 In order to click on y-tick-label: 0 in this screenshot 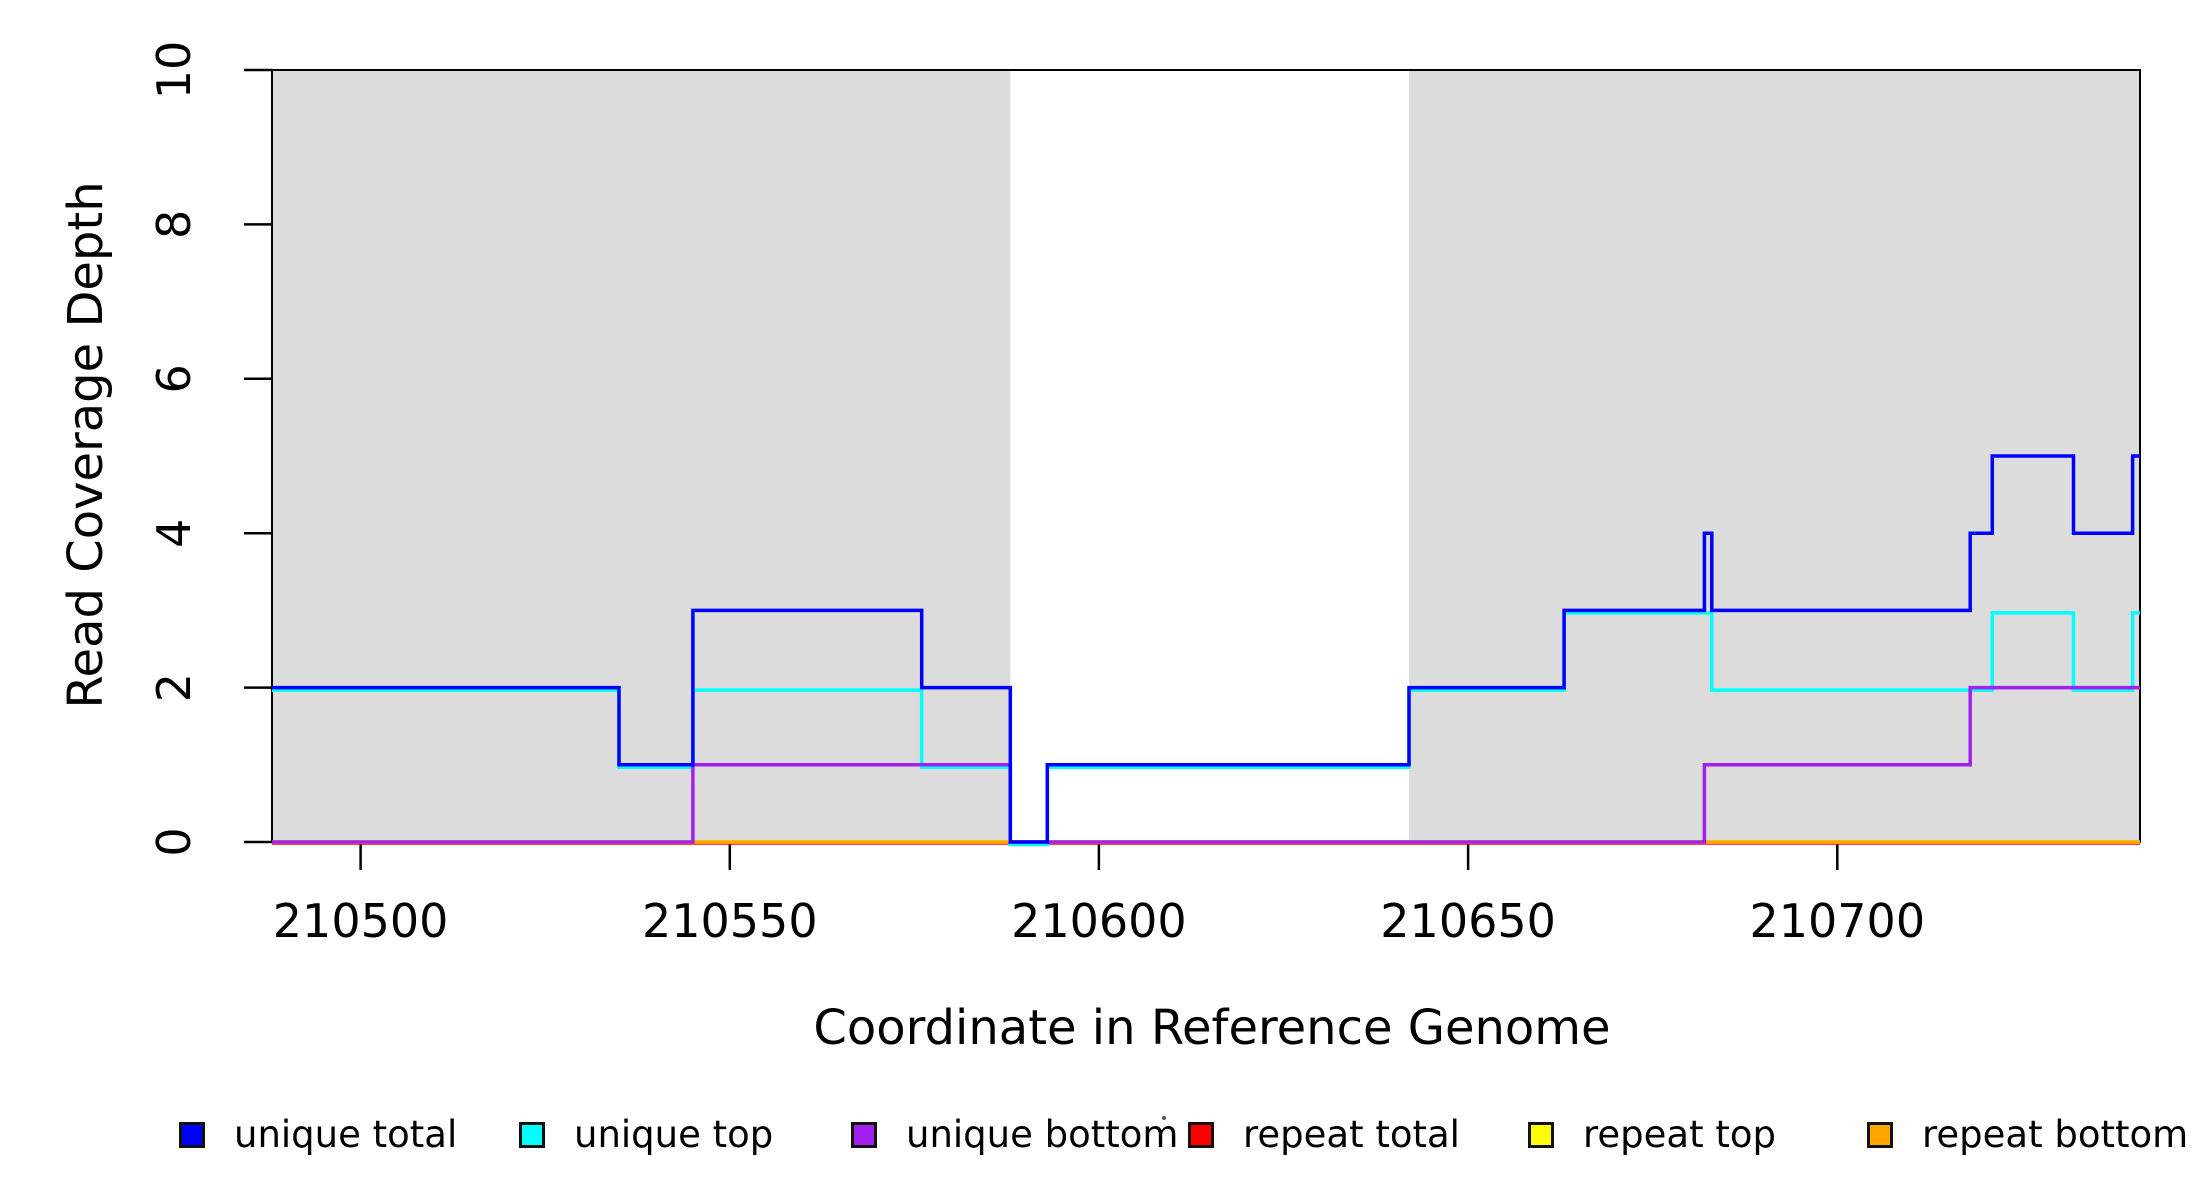, I will do `click(174, 841)`.